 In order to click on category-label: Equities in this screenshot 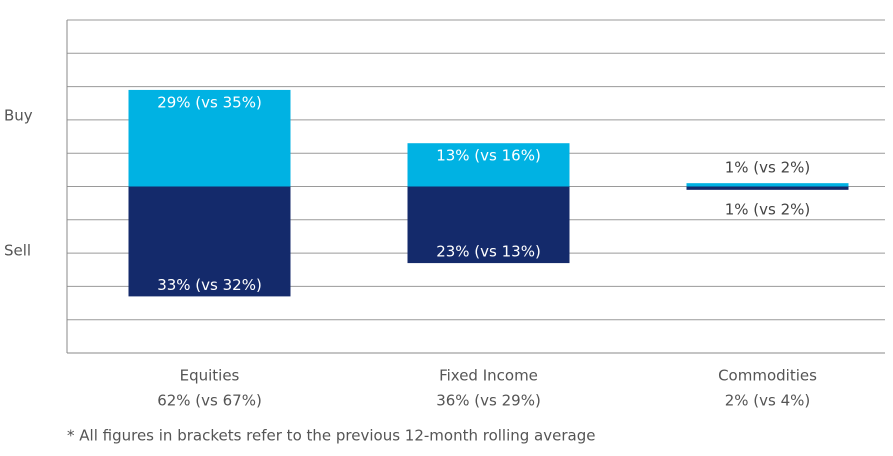, I will do `click(210, 376)`.